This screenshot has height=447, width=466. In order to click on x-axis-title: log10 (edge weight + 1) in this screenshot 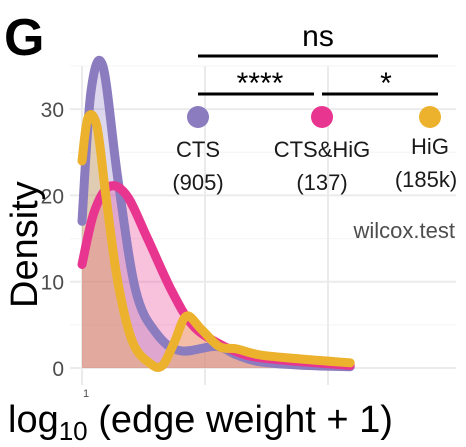, I will do `click(200, 422)`.